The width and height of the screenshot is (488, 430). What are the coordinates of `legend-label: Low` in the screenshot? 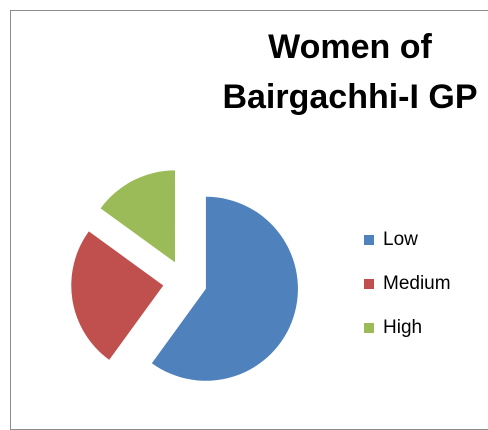 It's located at (400, 239).